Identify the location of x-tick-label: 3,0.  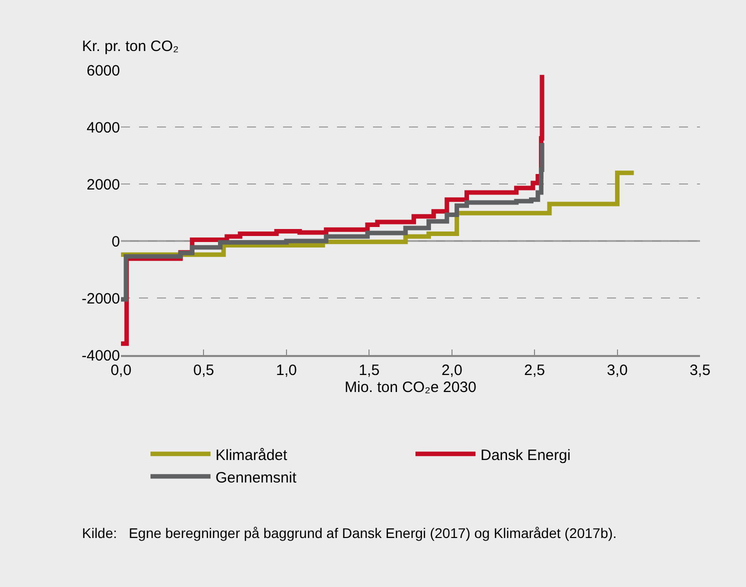
(617, 370).